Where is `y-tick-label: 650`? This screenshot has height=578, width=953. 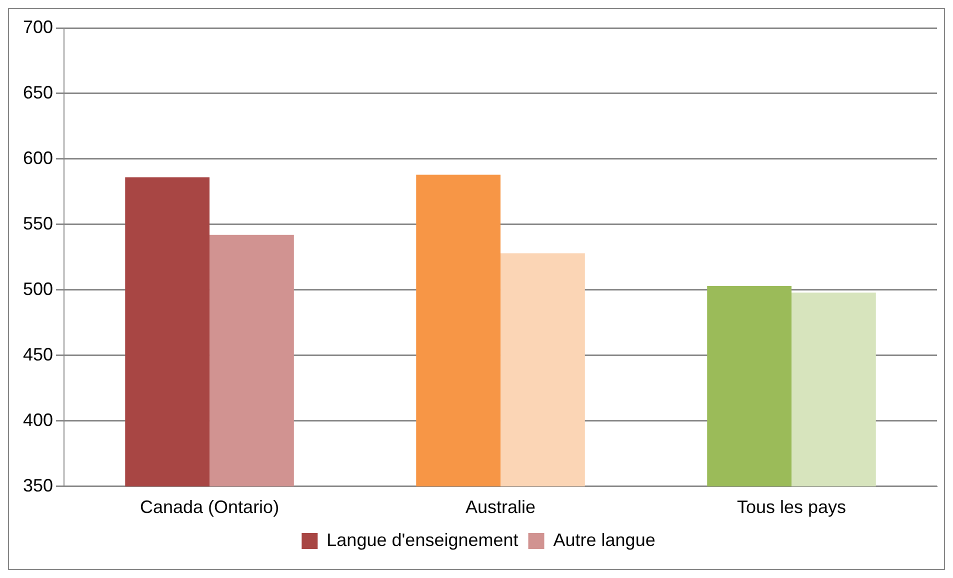 y-tick-label: 650 is located at coordinates (38, 92).